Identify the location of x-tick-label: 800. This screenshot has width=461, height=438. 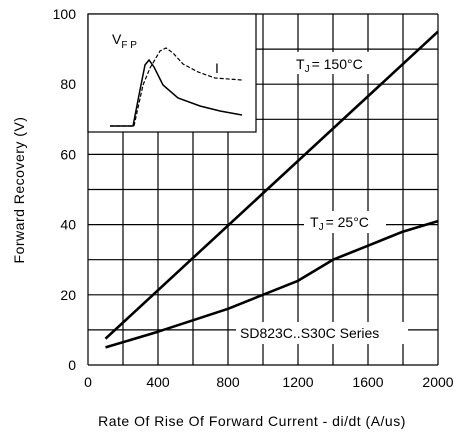
(228, 382).